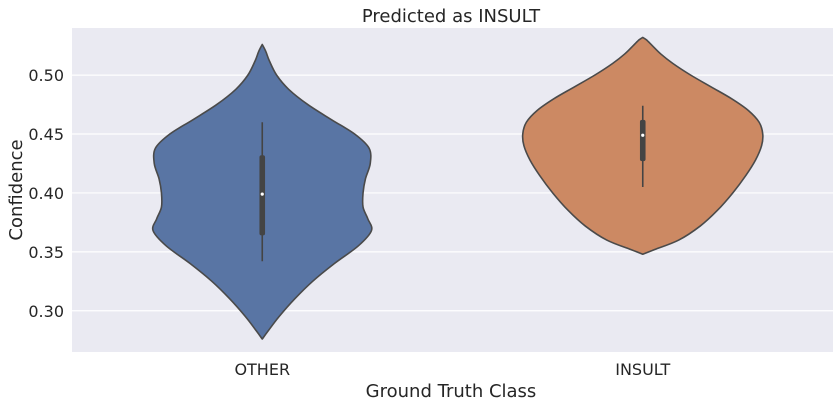 This screenshot has width=839, height=407. I want to click on chart-title: Predicted as INSULT, so click(451, 16).